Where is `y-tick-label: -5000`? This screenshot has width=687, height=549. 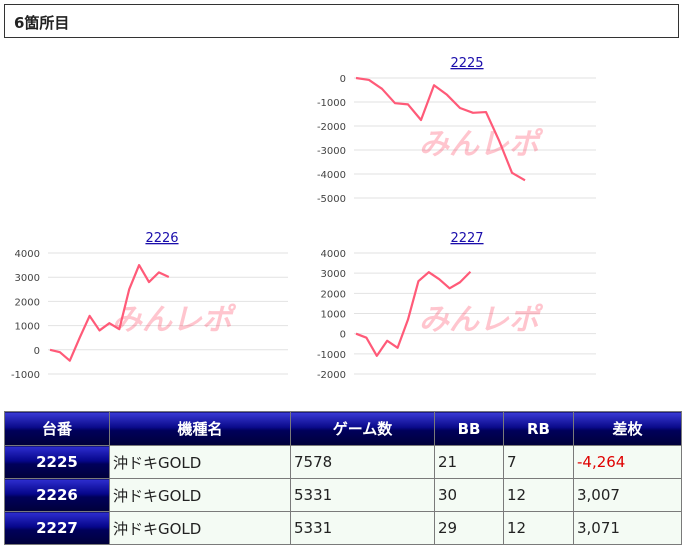 y-tick-label: -5000 is located at coordinates (331, 199).